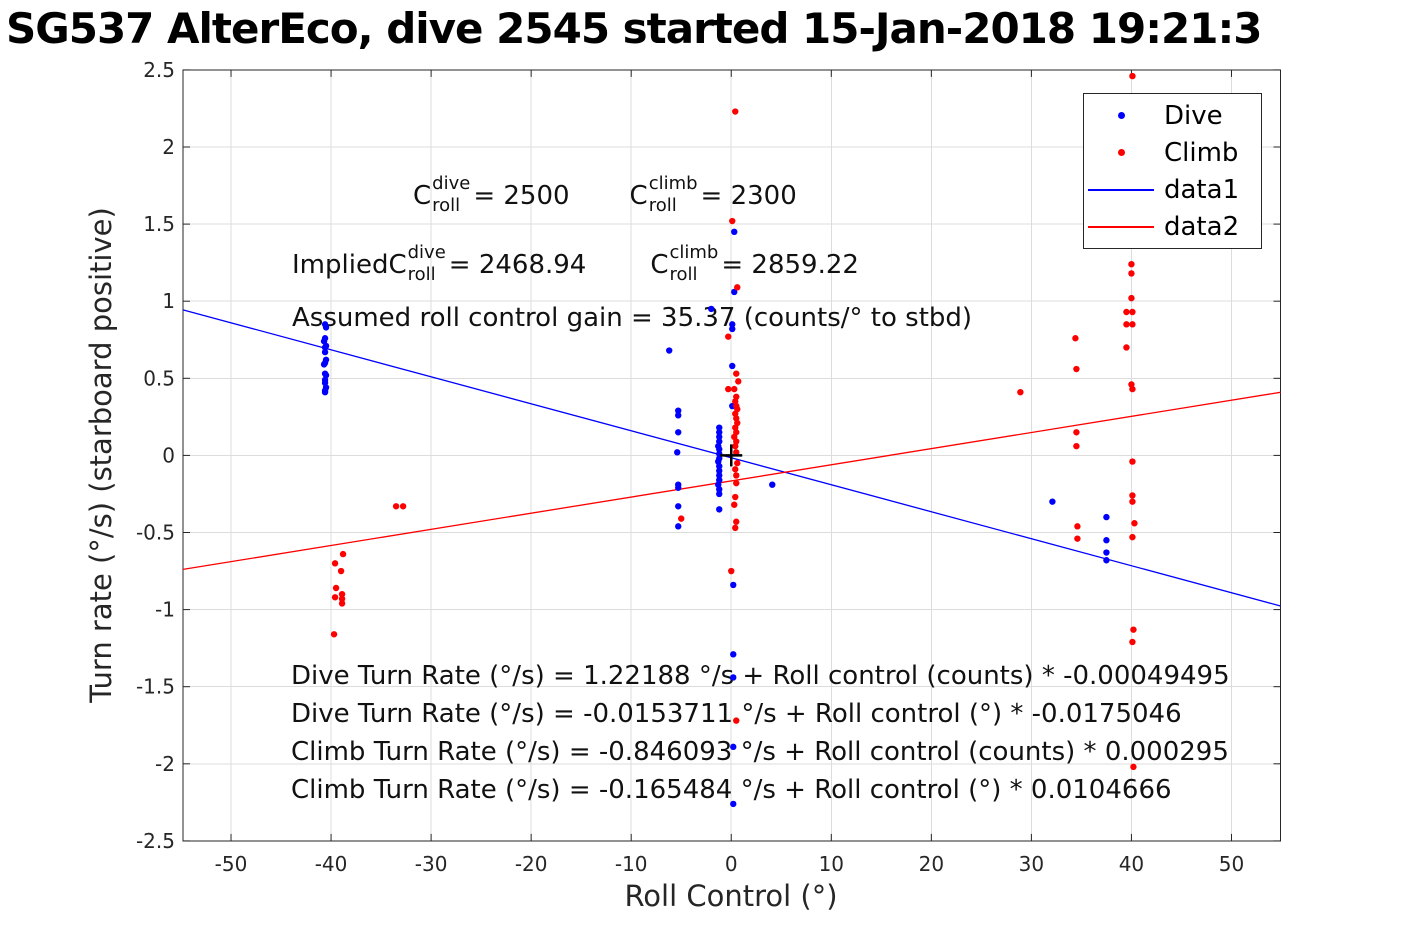  Describe the element at coordinates (165, 764) in the screenshot. I see `tick-label-y: -2` at that location.